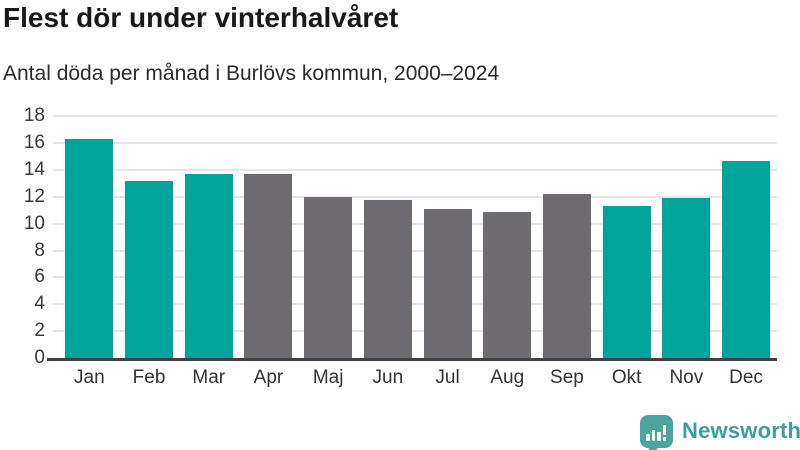  What do you see at coordinates (507, 377) in the screenshot?
I see `x-tick-label-aug: Aug` at bounding box center [507, 377].